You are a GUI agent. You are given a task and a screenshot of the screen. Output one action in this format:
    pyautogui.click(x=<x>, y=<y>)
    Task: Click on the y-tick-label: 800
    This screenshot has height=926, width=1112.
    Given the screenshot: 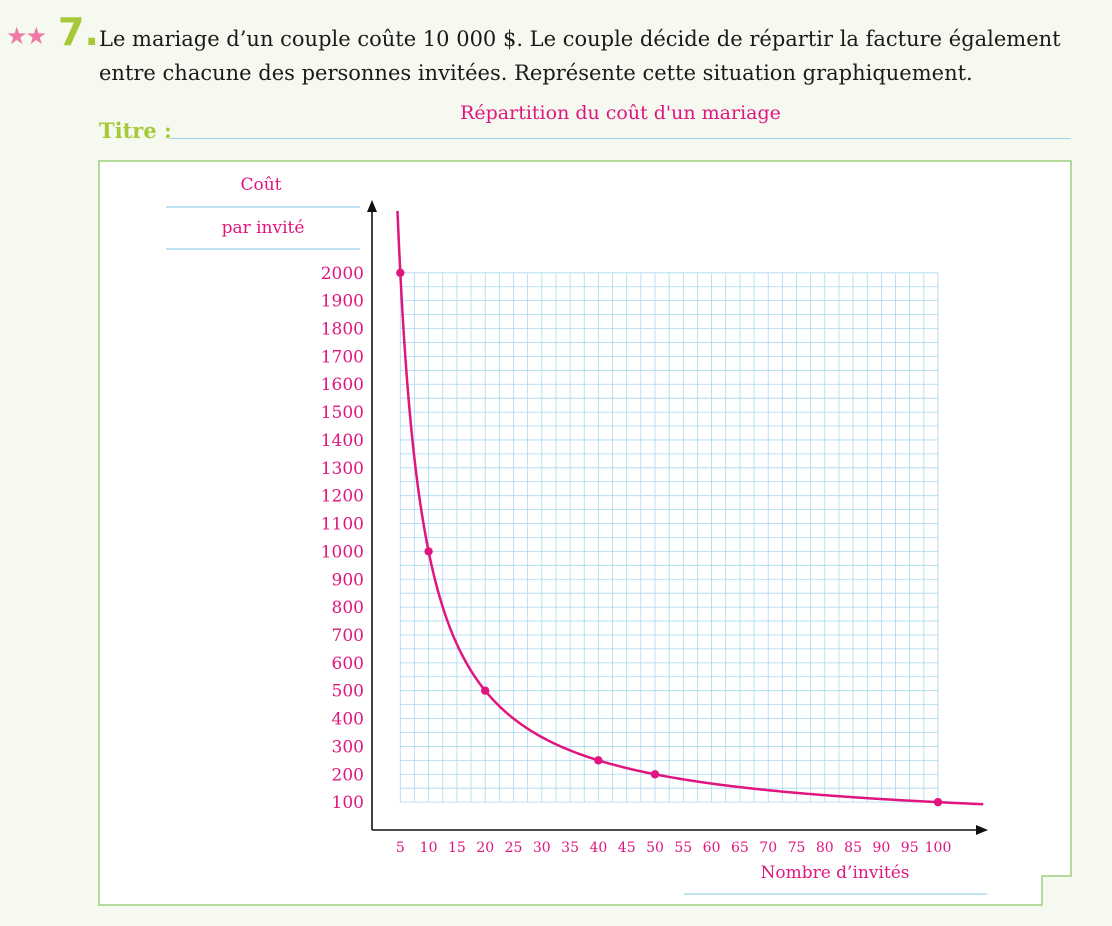 What is the action you would take?
    pyautogui.click(x=348, y=608)
    